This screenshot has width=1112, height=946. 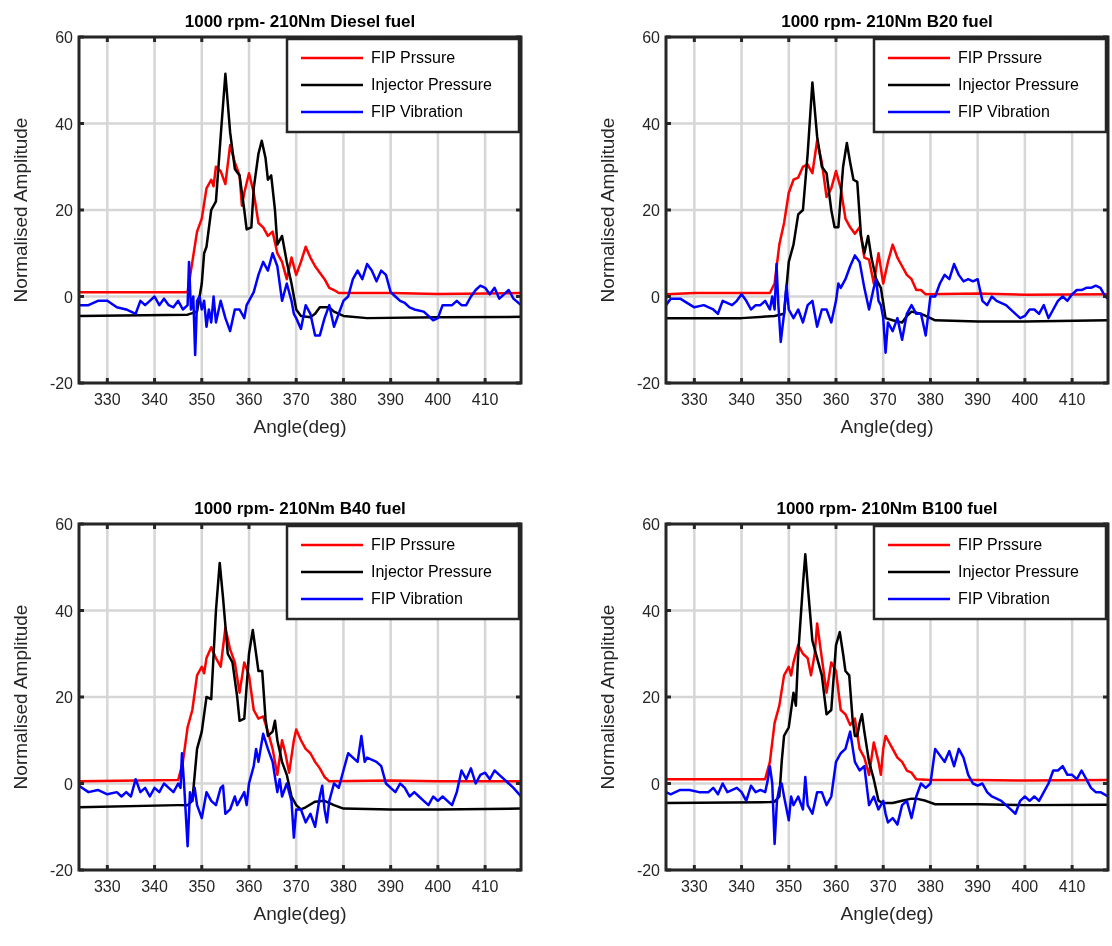 What do you see at coordinates (887, 21) in the screenshot?
I see `chart-title: 1000 rpm- 210Nm B20 fuel` at bounding box center [887, 21].